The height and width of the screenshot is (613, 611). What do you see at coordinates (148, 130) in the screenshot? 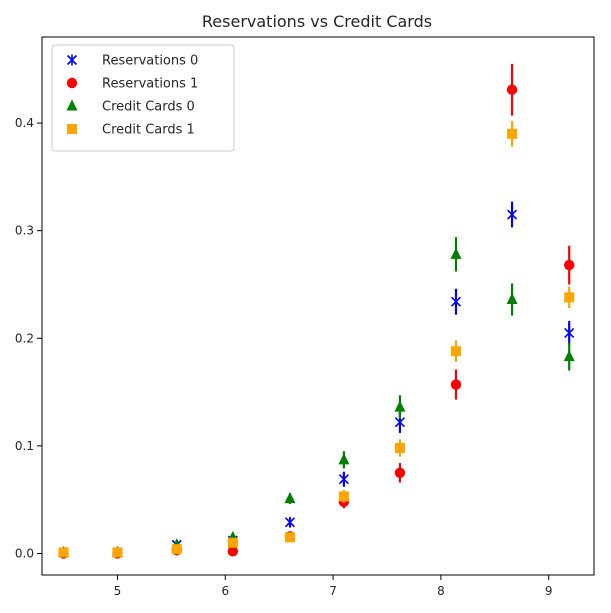
I see `legend-label: Credit Cards 1` at bounding box center [148, 130].